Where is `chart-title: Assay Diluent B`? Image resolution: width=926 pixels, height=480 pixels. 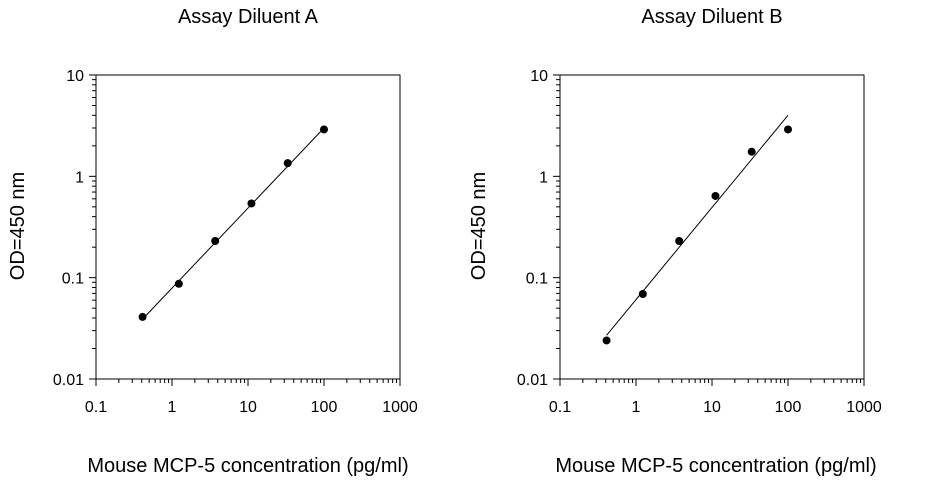 chart-title: Assay Diluent B is located at coordinates (711, 17).